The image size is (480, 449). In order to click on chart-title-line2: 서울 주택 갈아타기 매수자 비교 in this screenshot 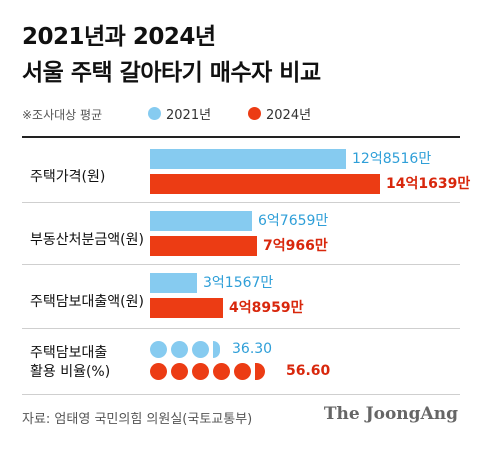, I will do `click(171, 73)`.